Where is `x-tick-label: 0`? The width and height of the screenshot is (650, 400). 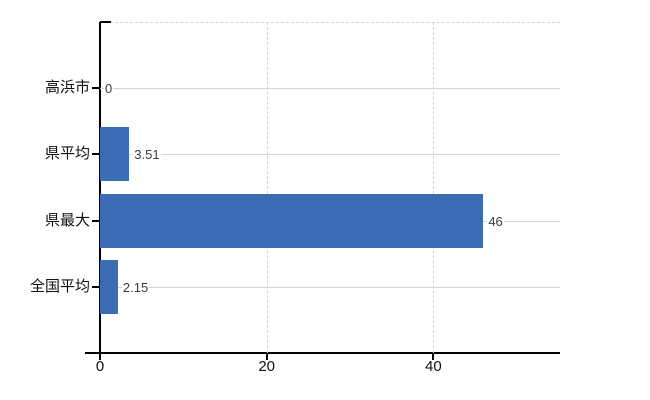 x-tick-label: 0 is located at coordinates (100, 366).